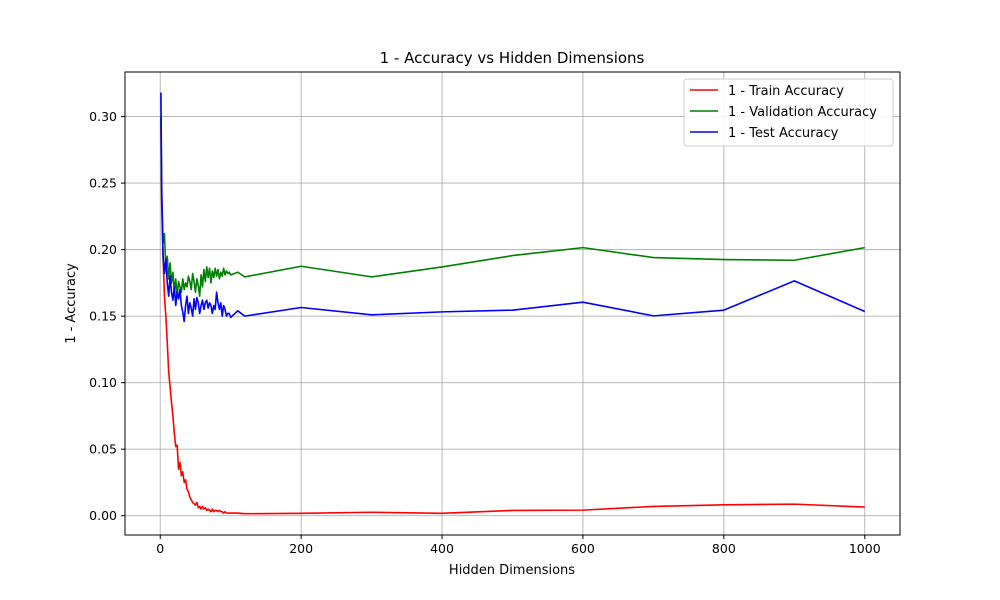 Image resolution: width=1000 pixels, height=600 pixels. Describe the element at coordinates (103, 382) in the screenshot. I see `y-tick-label: 0.10` at that location.